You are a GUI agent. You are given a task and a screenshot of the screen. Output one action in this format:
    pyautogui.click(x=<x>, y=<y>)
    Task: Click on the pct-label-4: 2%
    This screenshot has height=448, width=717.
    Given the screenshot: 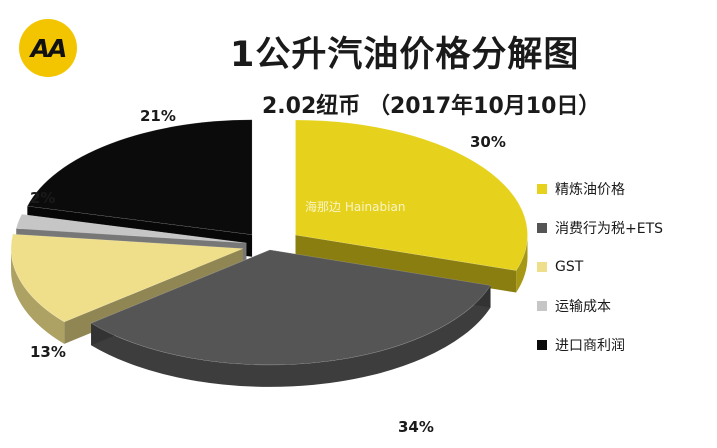 What is the action you would take?
    pyautogui.click(x=42, y=198)
    